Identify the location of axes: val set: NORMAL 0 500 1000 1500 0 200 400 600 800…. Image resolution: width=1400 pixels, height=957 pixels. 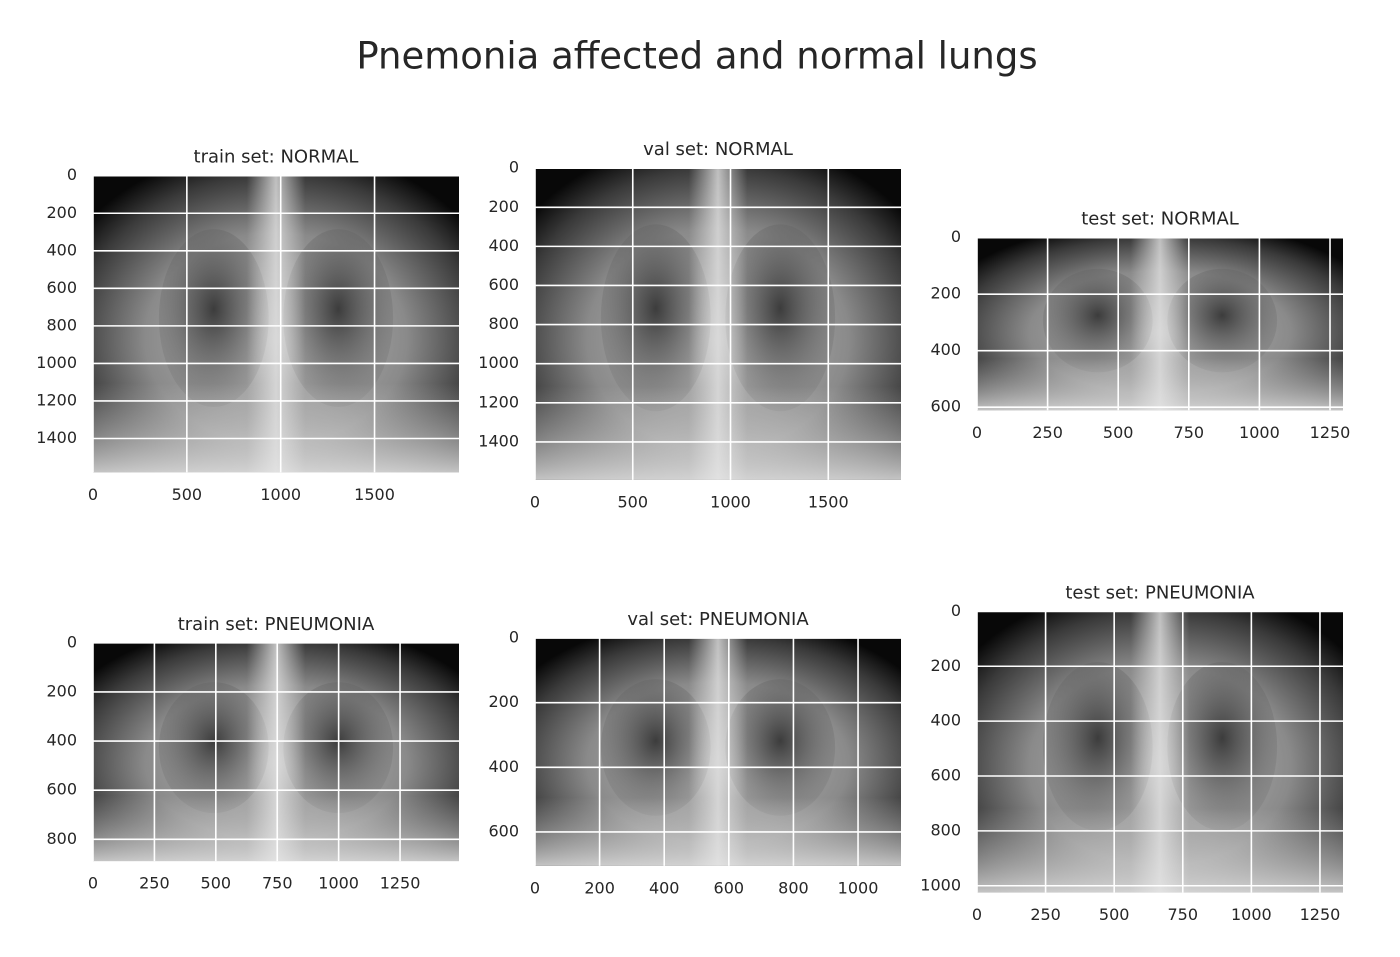
(689, 325).